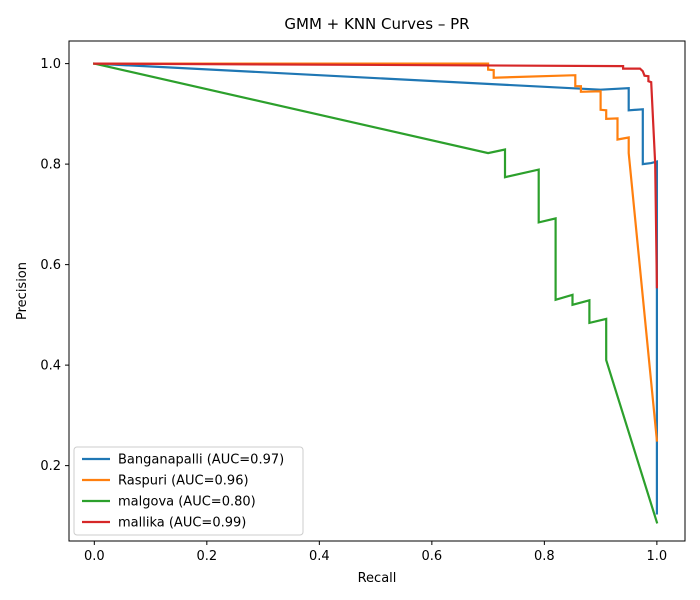 The height and width of the screenshot is (600, 700). What do you see at coordinates (206, 556) in the screenshot?
I see `x-tick-label: 0.2` at bounding box center [206, 556].